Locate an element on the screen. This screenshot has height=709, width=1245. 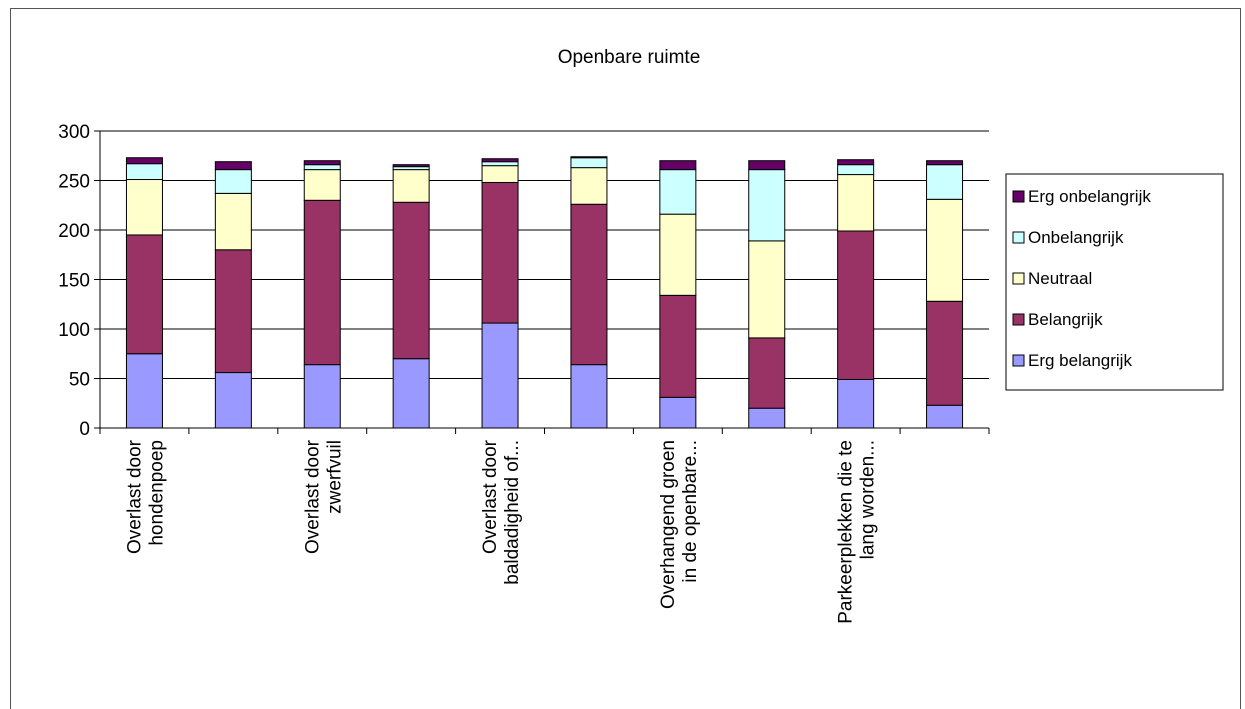
legend-label: Neutraal is located at coordinates (1060, 278).